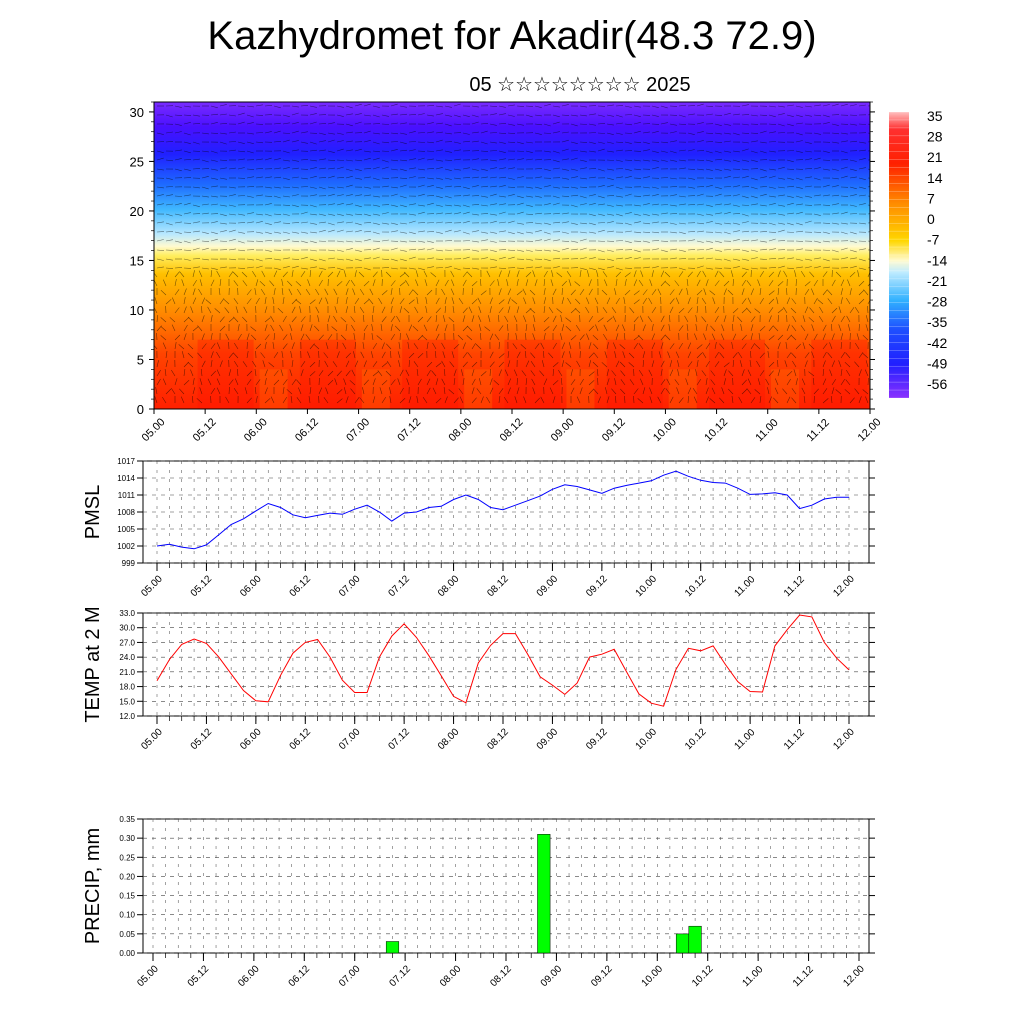 The image size is (1024, 1024). I want to click on y-tick-label: 18.0, so click(127, 687).